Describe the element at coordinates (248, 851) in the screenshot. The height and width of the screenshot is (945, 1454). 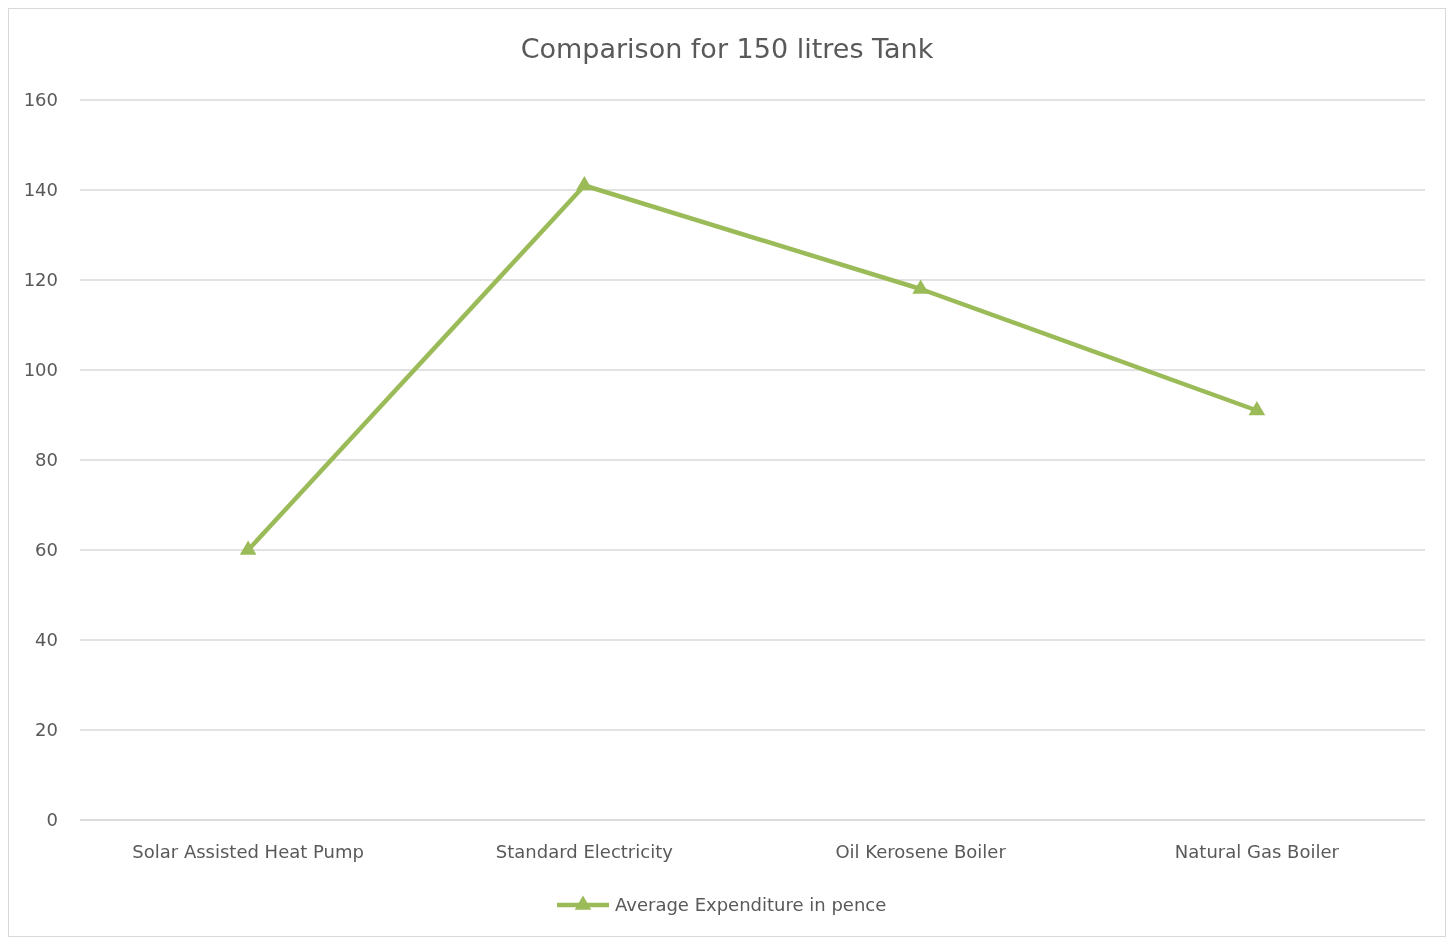
I see `x-tick-label: Solar Assisted Heat Pump` at that location.